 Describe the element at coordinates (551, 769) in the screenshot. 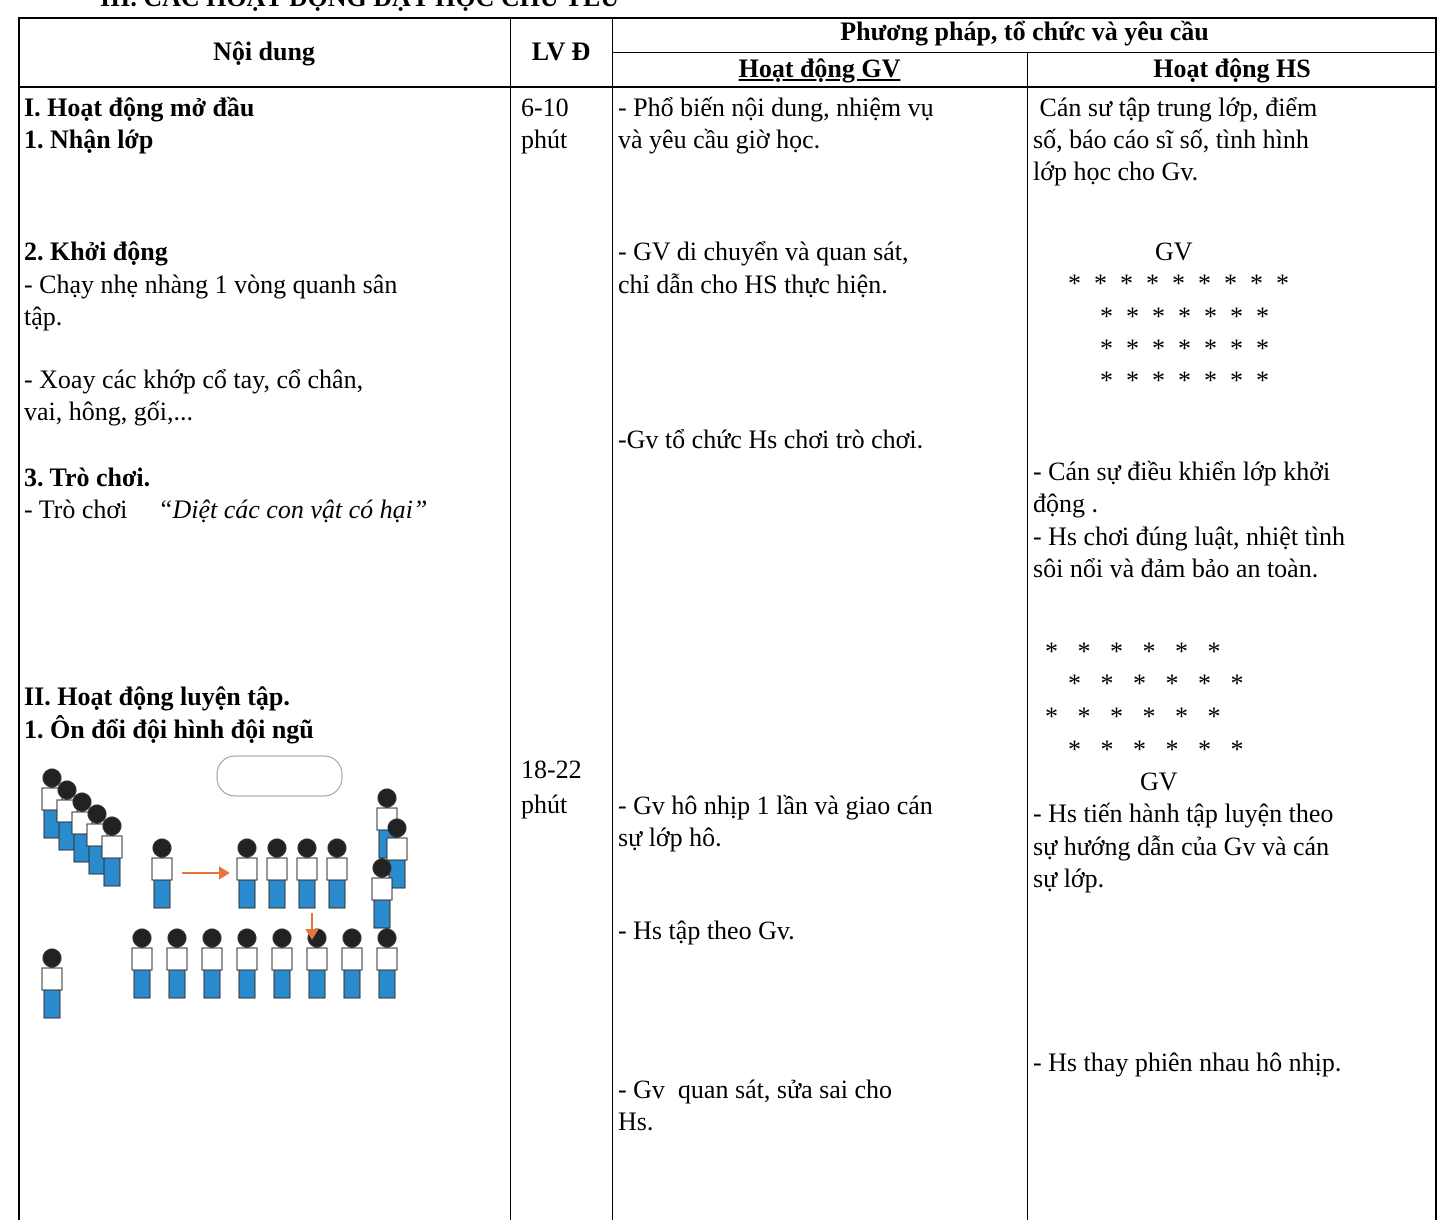

I see `cell-text: 18-22` at that location.